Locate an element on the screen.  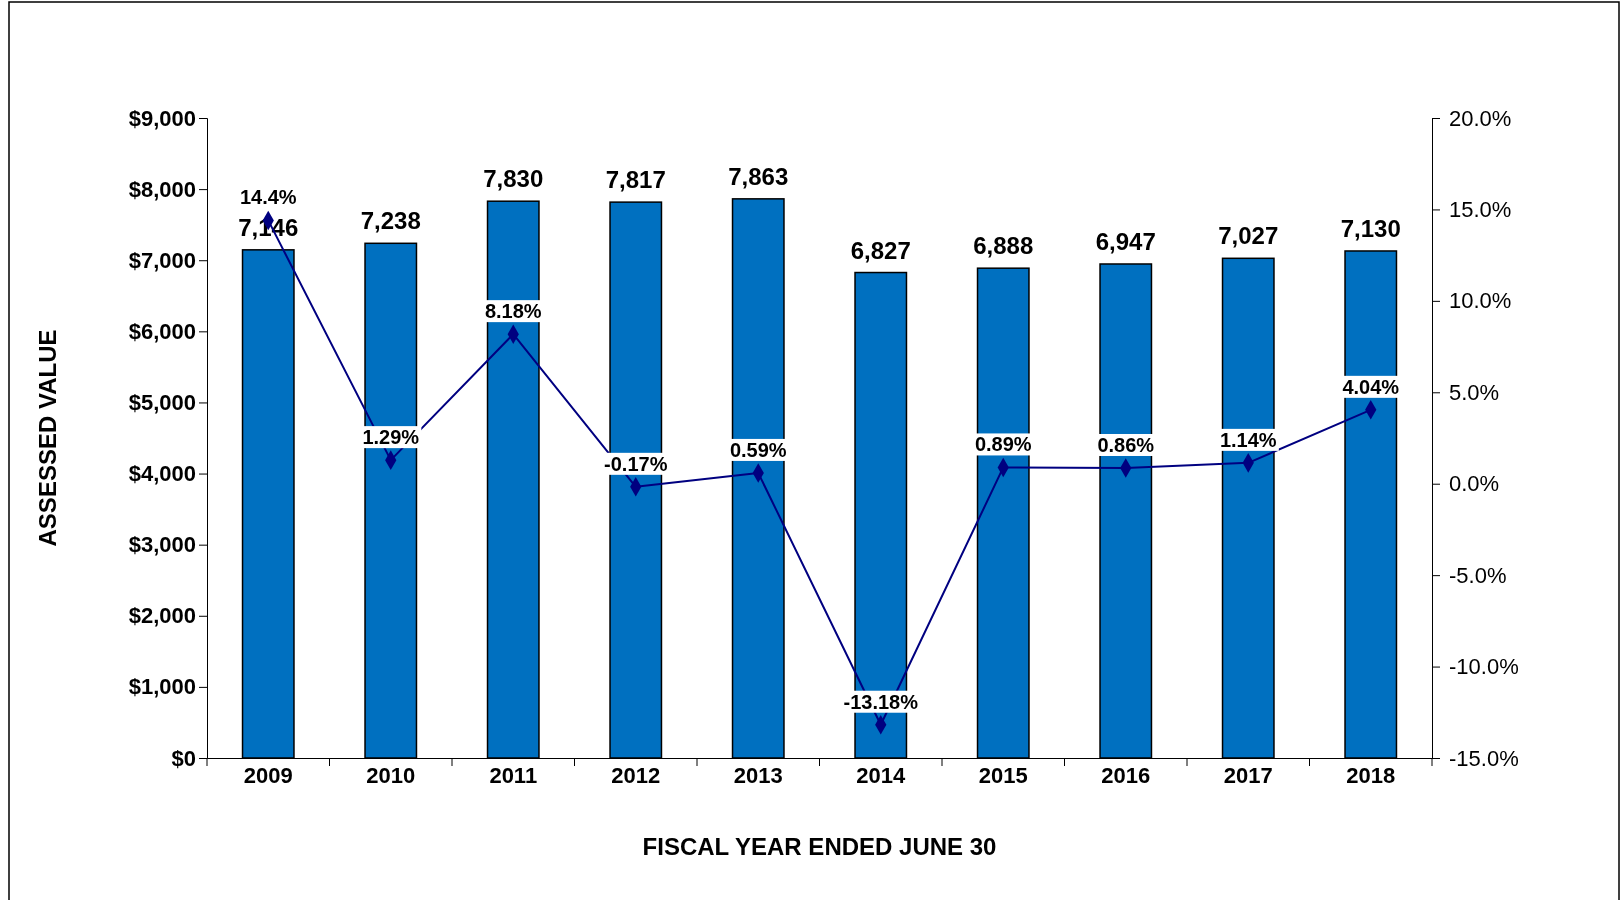
y-tick-label: $7,000 is located at coordinates (162, 260).